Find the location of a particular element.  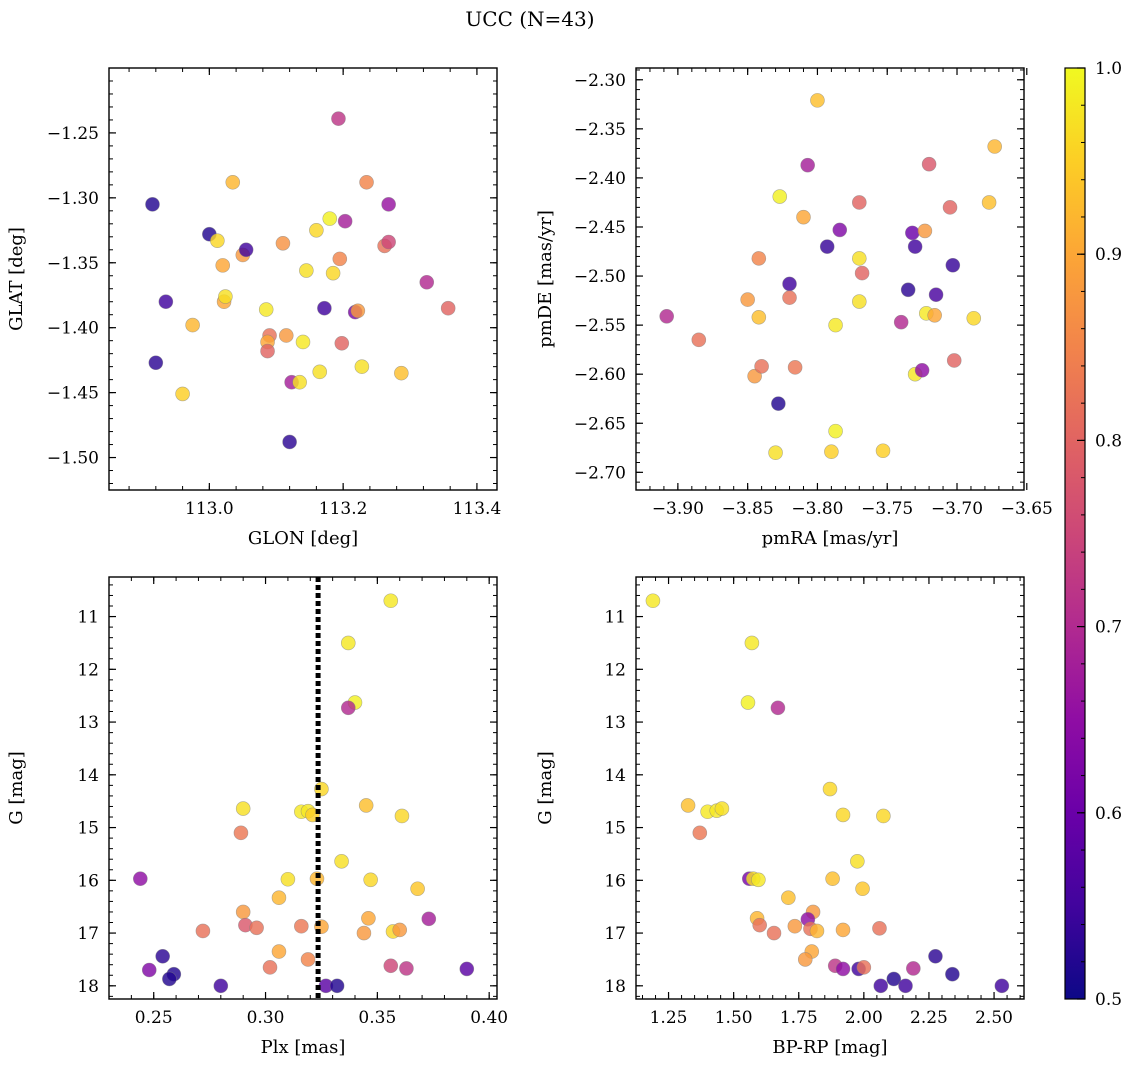

x-tick-label: 2.25 is located at coordinates (929, 1018).